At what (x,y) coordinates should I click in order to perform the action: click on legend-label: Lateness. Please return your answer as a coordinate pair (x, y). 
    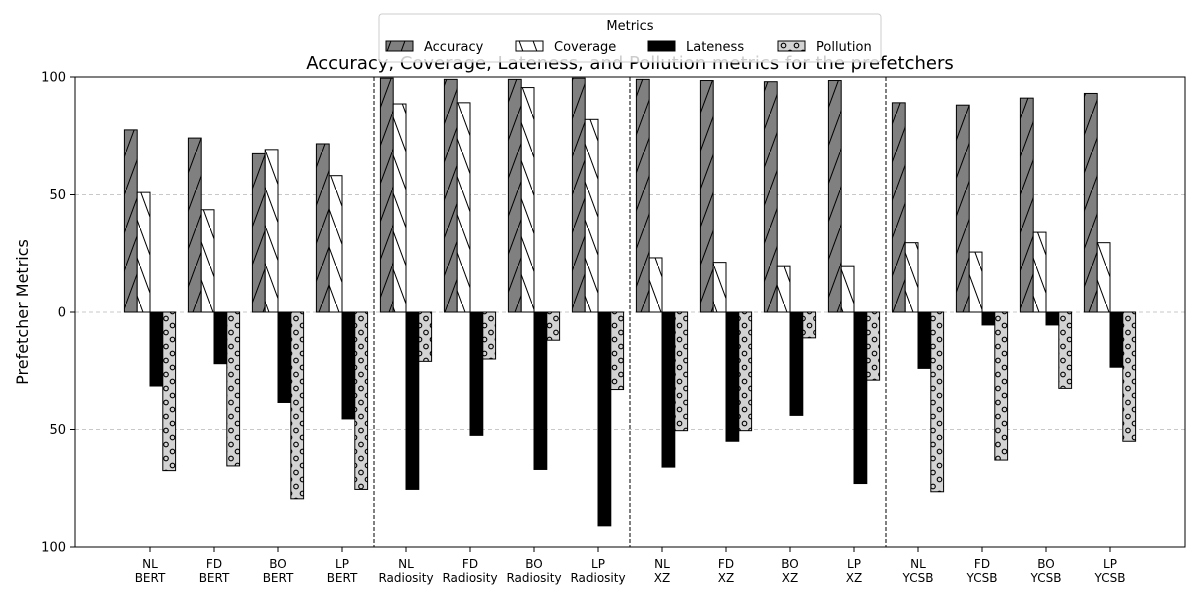
    Looking at the image, I should click on (715, 47).